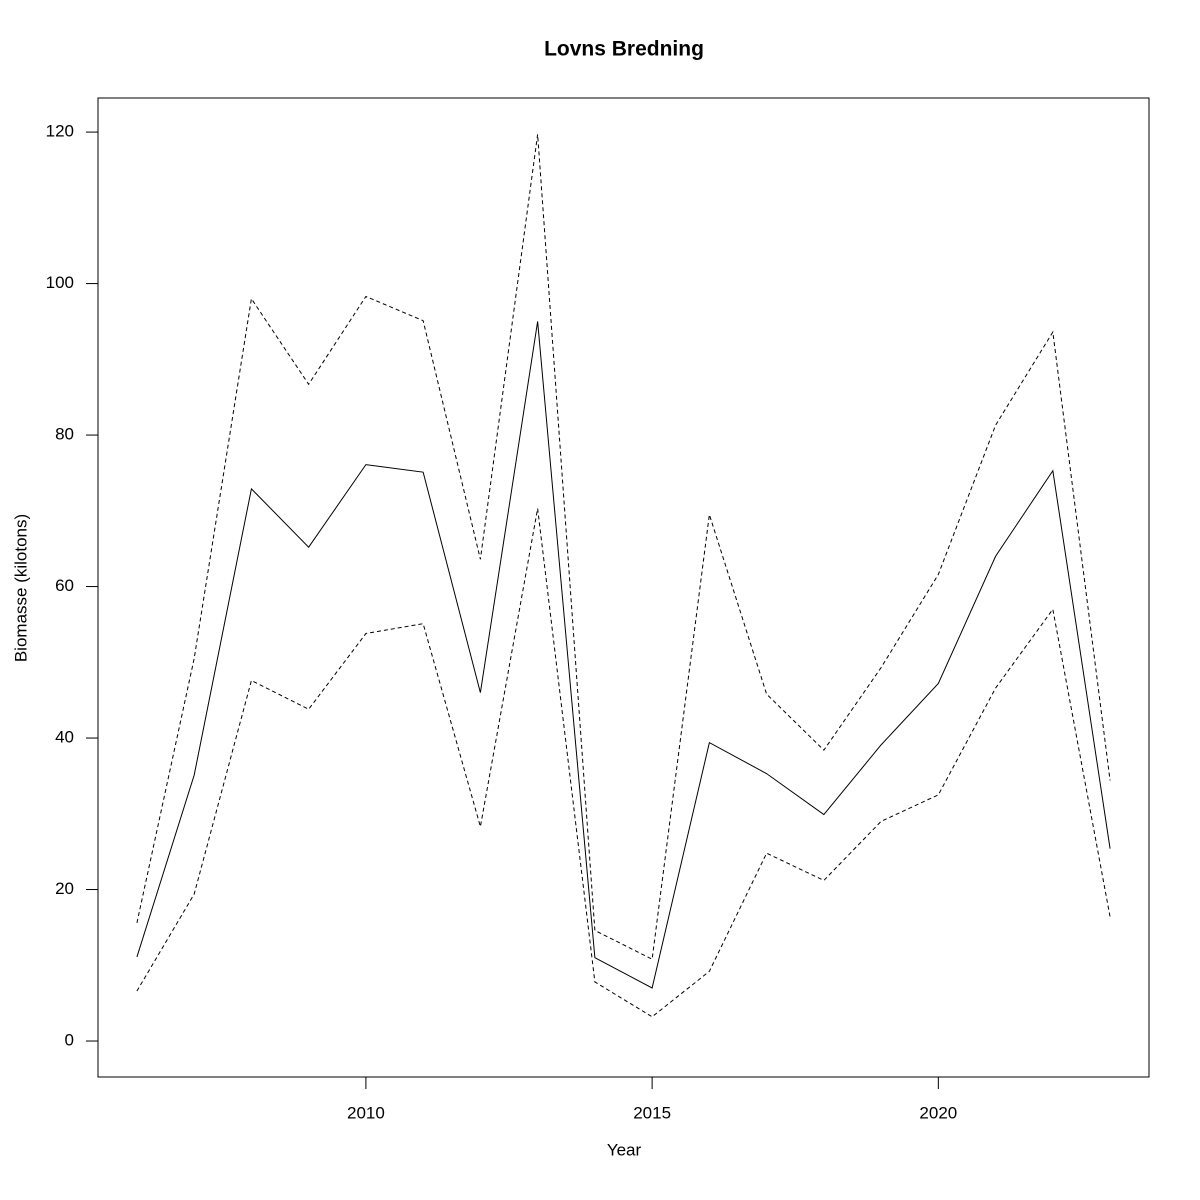 The height and width of the screenshot is (1200, 1200). Describe the element at coordinates (624, 49) in the screenshot. I see `chart-title: Lovns Bredning` at that location.